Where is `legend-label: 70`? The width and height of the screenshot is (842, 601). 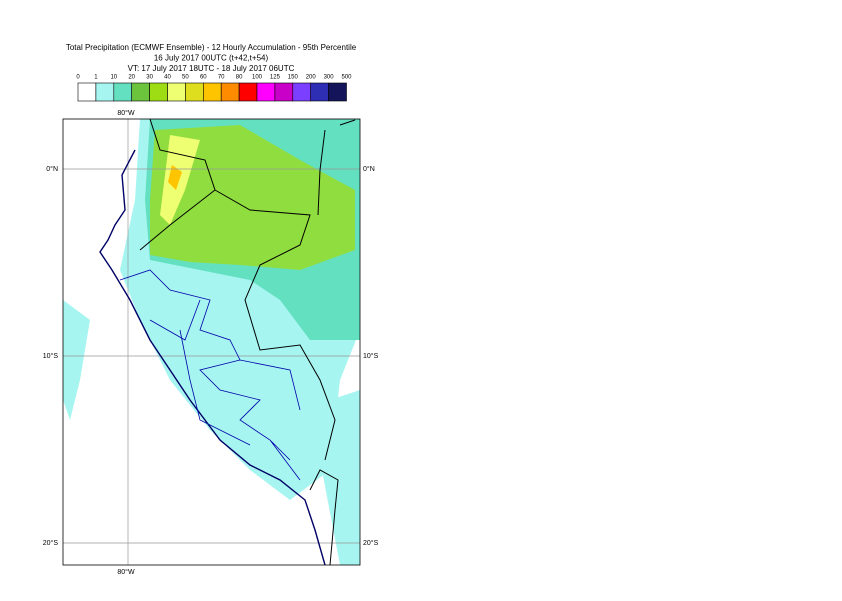 legend-label: 70 is located at coordinates (221, 78).